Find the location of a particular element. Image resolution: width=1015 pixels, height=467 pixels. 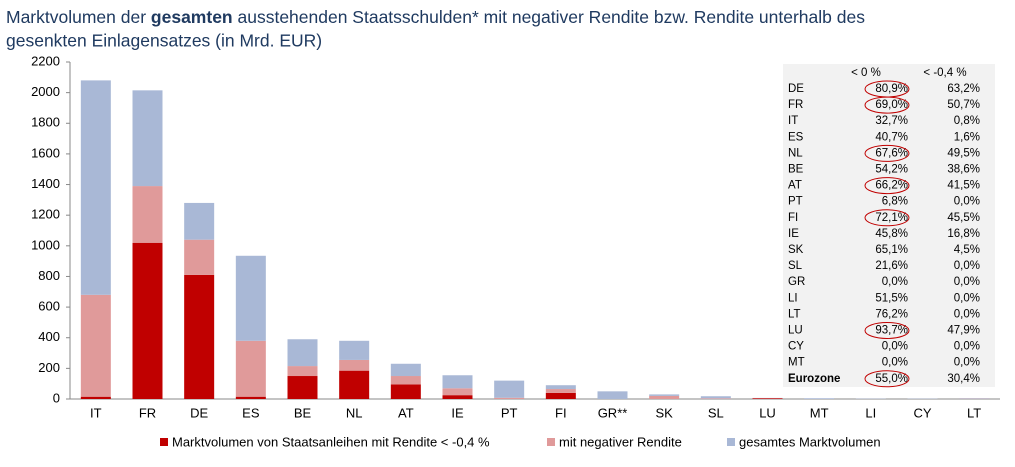

title-part: gesamten is located at coordinates (192, 17).